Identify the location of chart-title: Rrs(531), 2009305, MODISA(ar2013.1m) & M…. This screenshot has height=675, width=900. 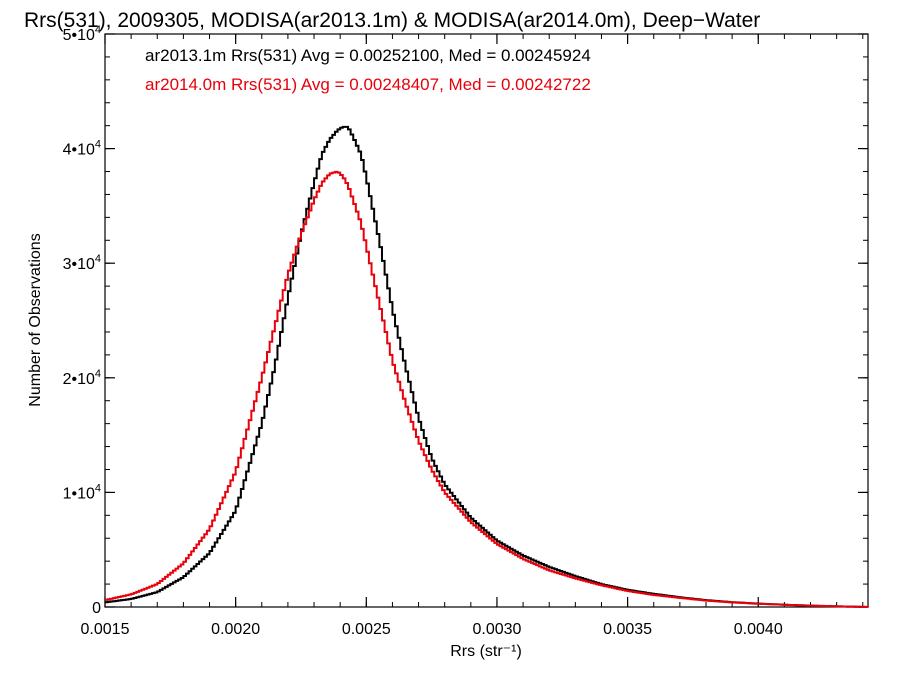
(392, 20).